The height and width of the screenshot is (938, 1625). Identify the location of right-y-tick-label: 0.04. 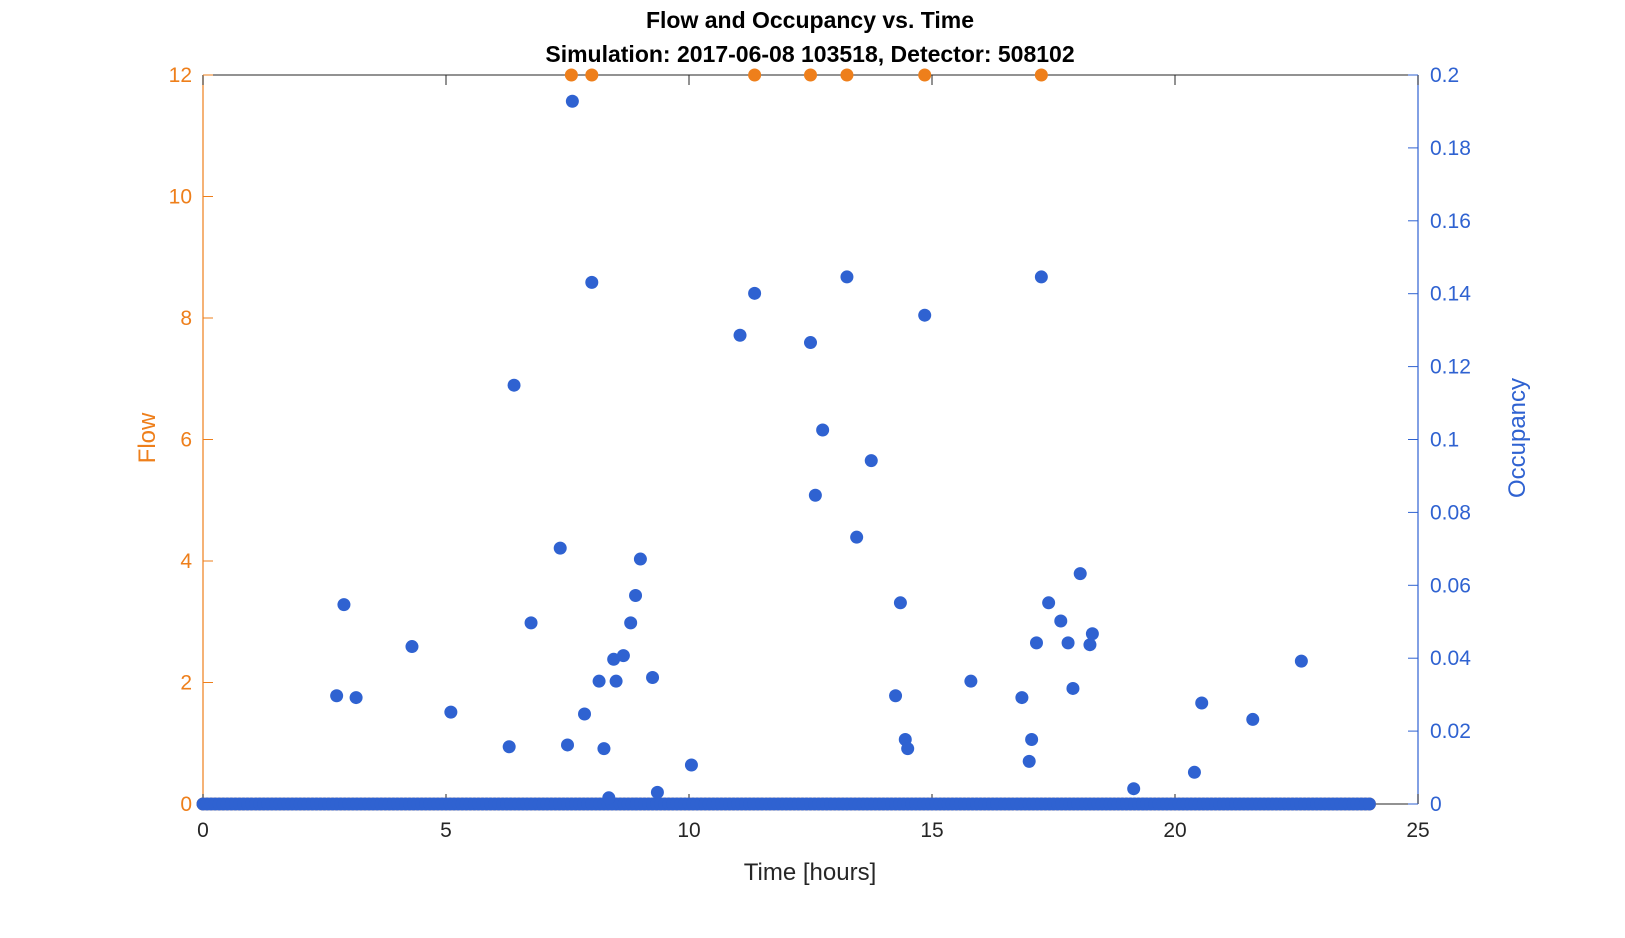
(1450, 658).